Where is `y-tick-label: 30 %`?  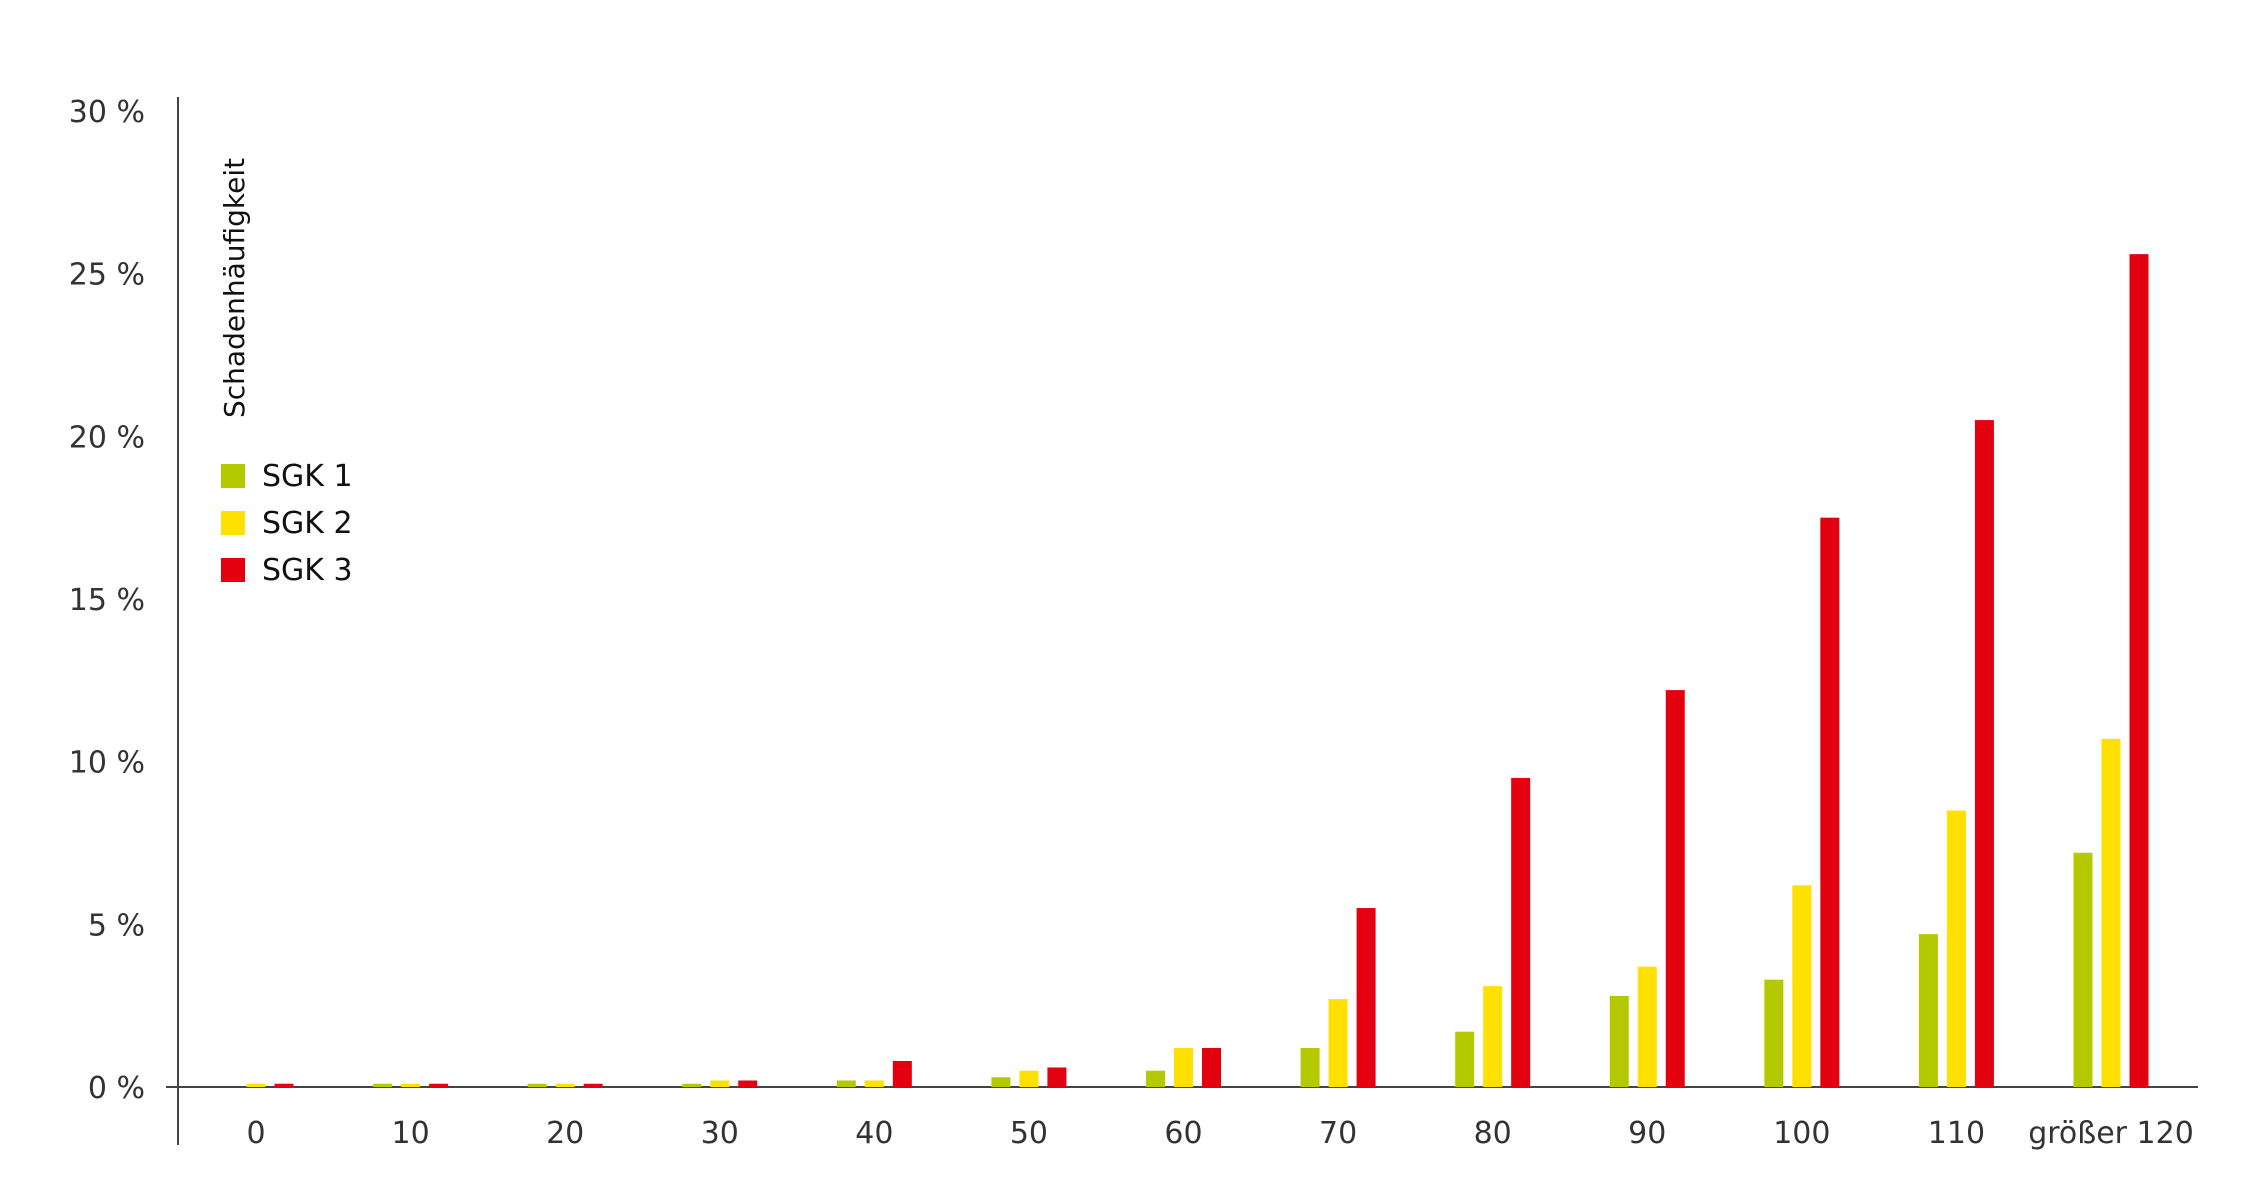
y-tick-label: 30 % is located at coordinates (107, 112).